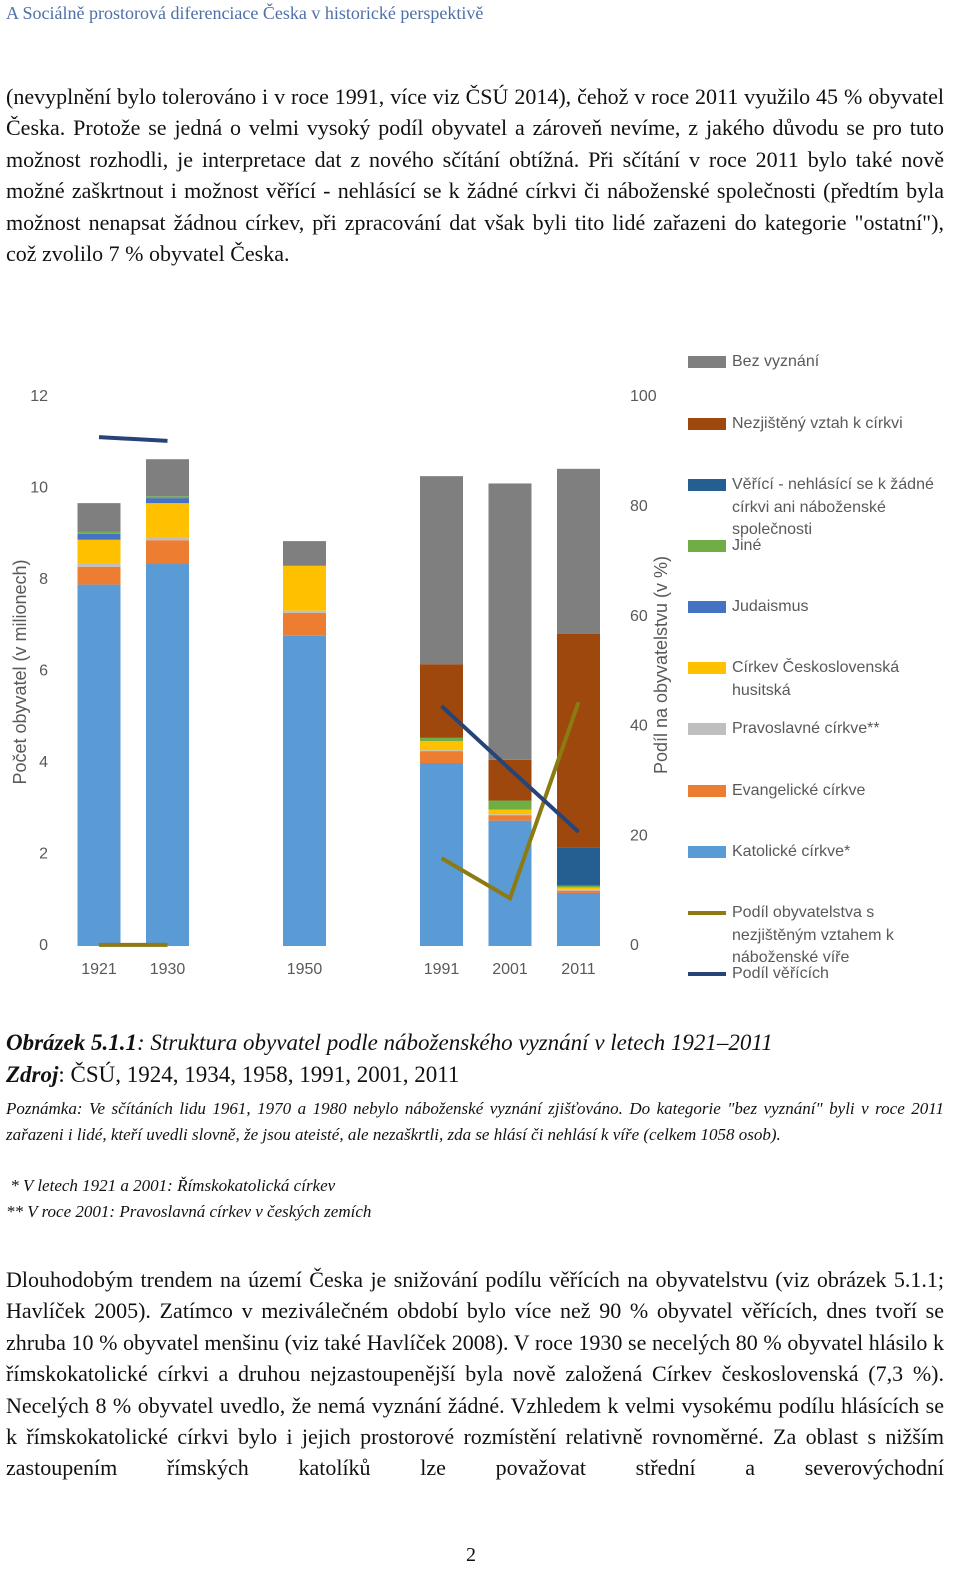 The image size is (960, 1589). Describe the element at coordinates (43, 671) in the screenshot. I see `y-tick-label: 6` at that location.